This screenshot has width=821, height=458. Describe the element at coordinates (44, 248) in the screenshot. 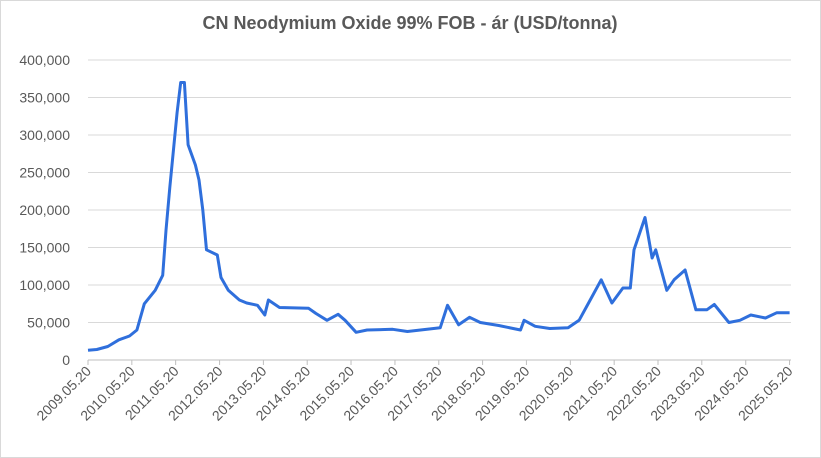

I see `y-tick-label: 150,000` at that location.